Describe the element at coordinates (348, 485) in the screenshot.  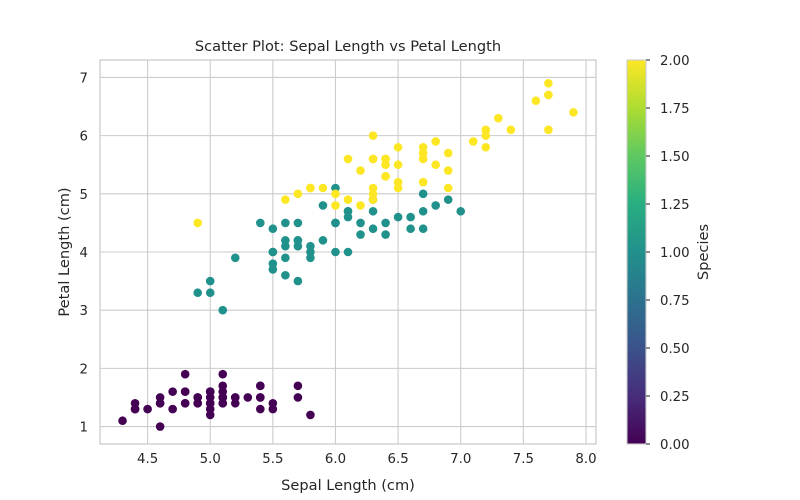
I see `x-axis-label: Sepal Length (cm)` at that location.